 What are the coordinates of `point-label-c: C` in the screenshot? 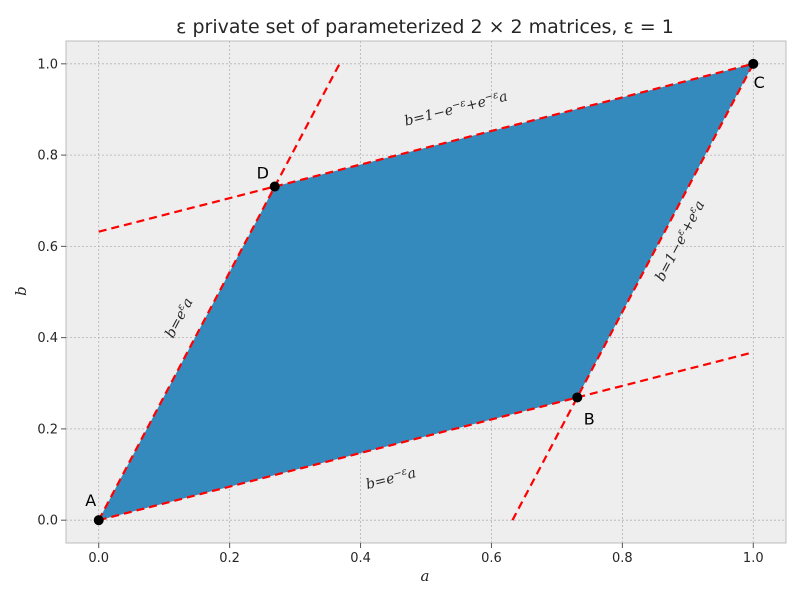 It's located at (759, 82).